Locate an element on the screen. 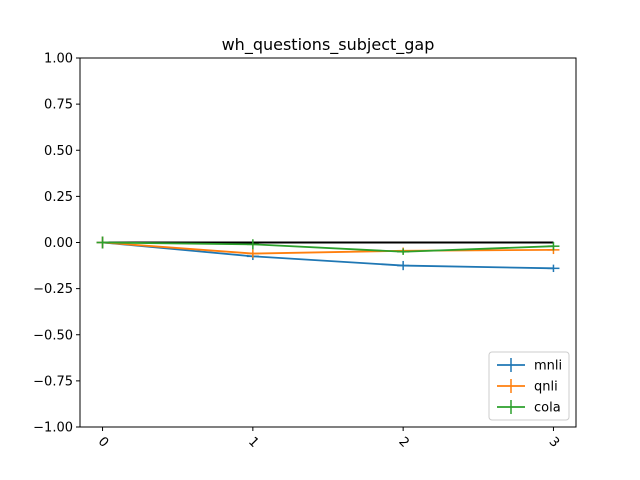 The width and height of the screenshot is (640, 480). series-line-mnli is located at coordinates (328, 255).